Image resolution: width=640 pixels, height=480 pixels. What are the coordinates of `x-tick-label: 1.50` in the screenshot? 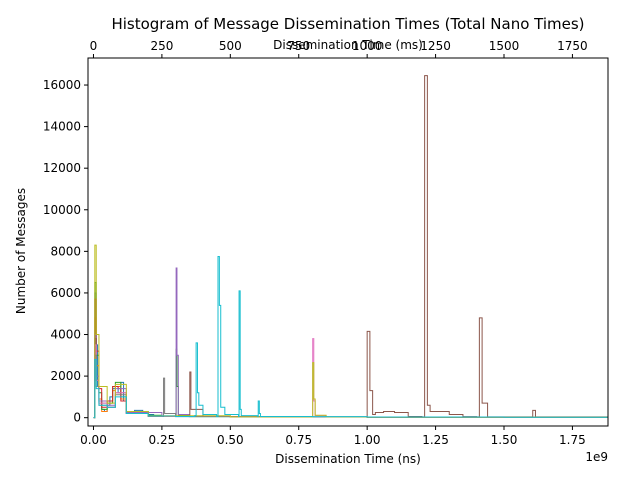 It's located at (504, 440).